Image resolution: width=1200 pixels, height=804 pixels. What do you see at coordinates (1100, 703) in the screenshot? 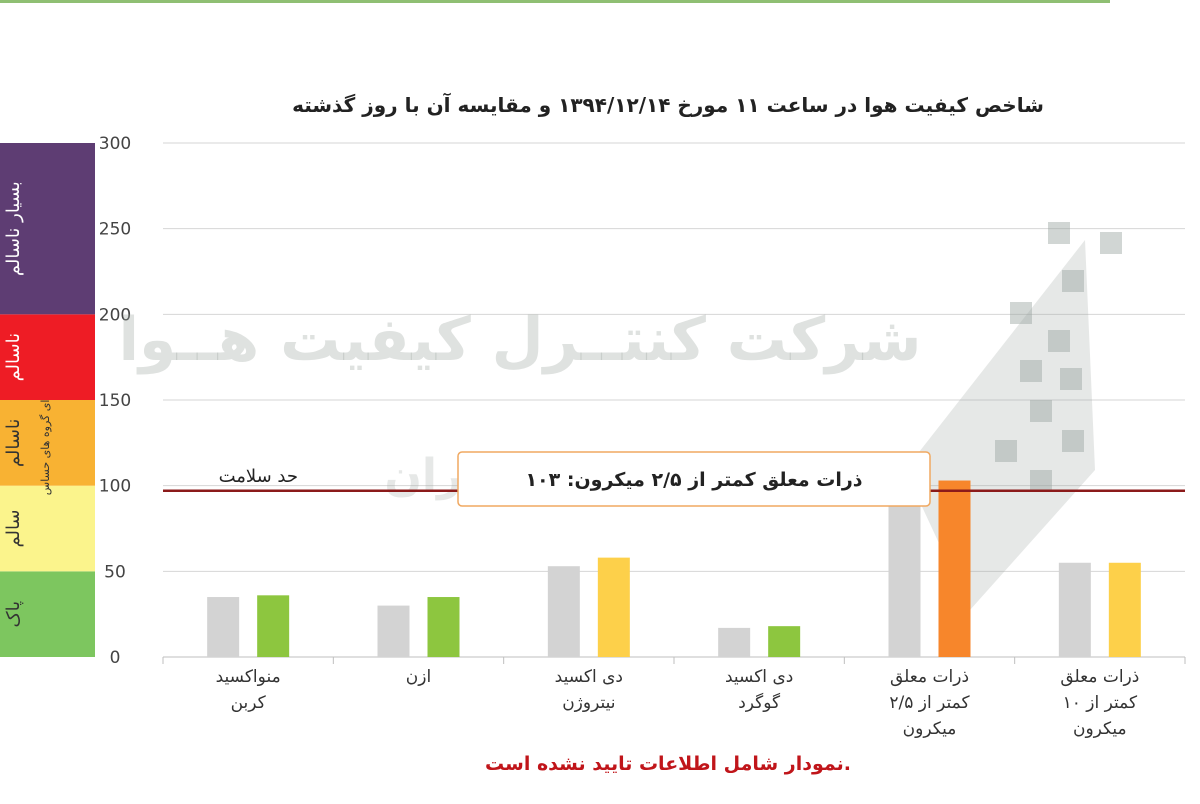
I see `x-category-label-5-1: کمتر از ۱۰` at bounding box center [1100, 703].